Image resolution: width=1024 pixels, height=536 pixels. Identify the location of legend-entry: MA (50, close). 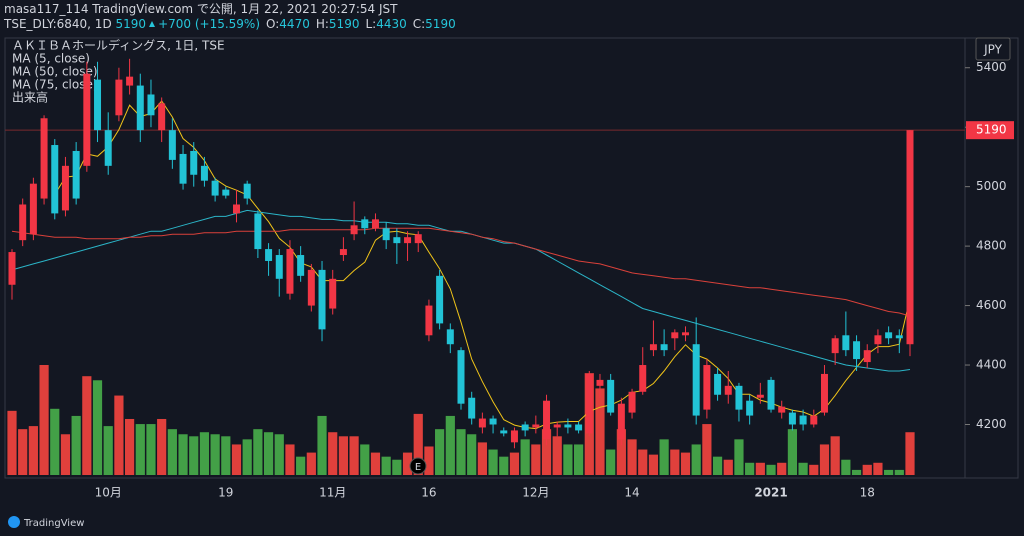
(55, 72).